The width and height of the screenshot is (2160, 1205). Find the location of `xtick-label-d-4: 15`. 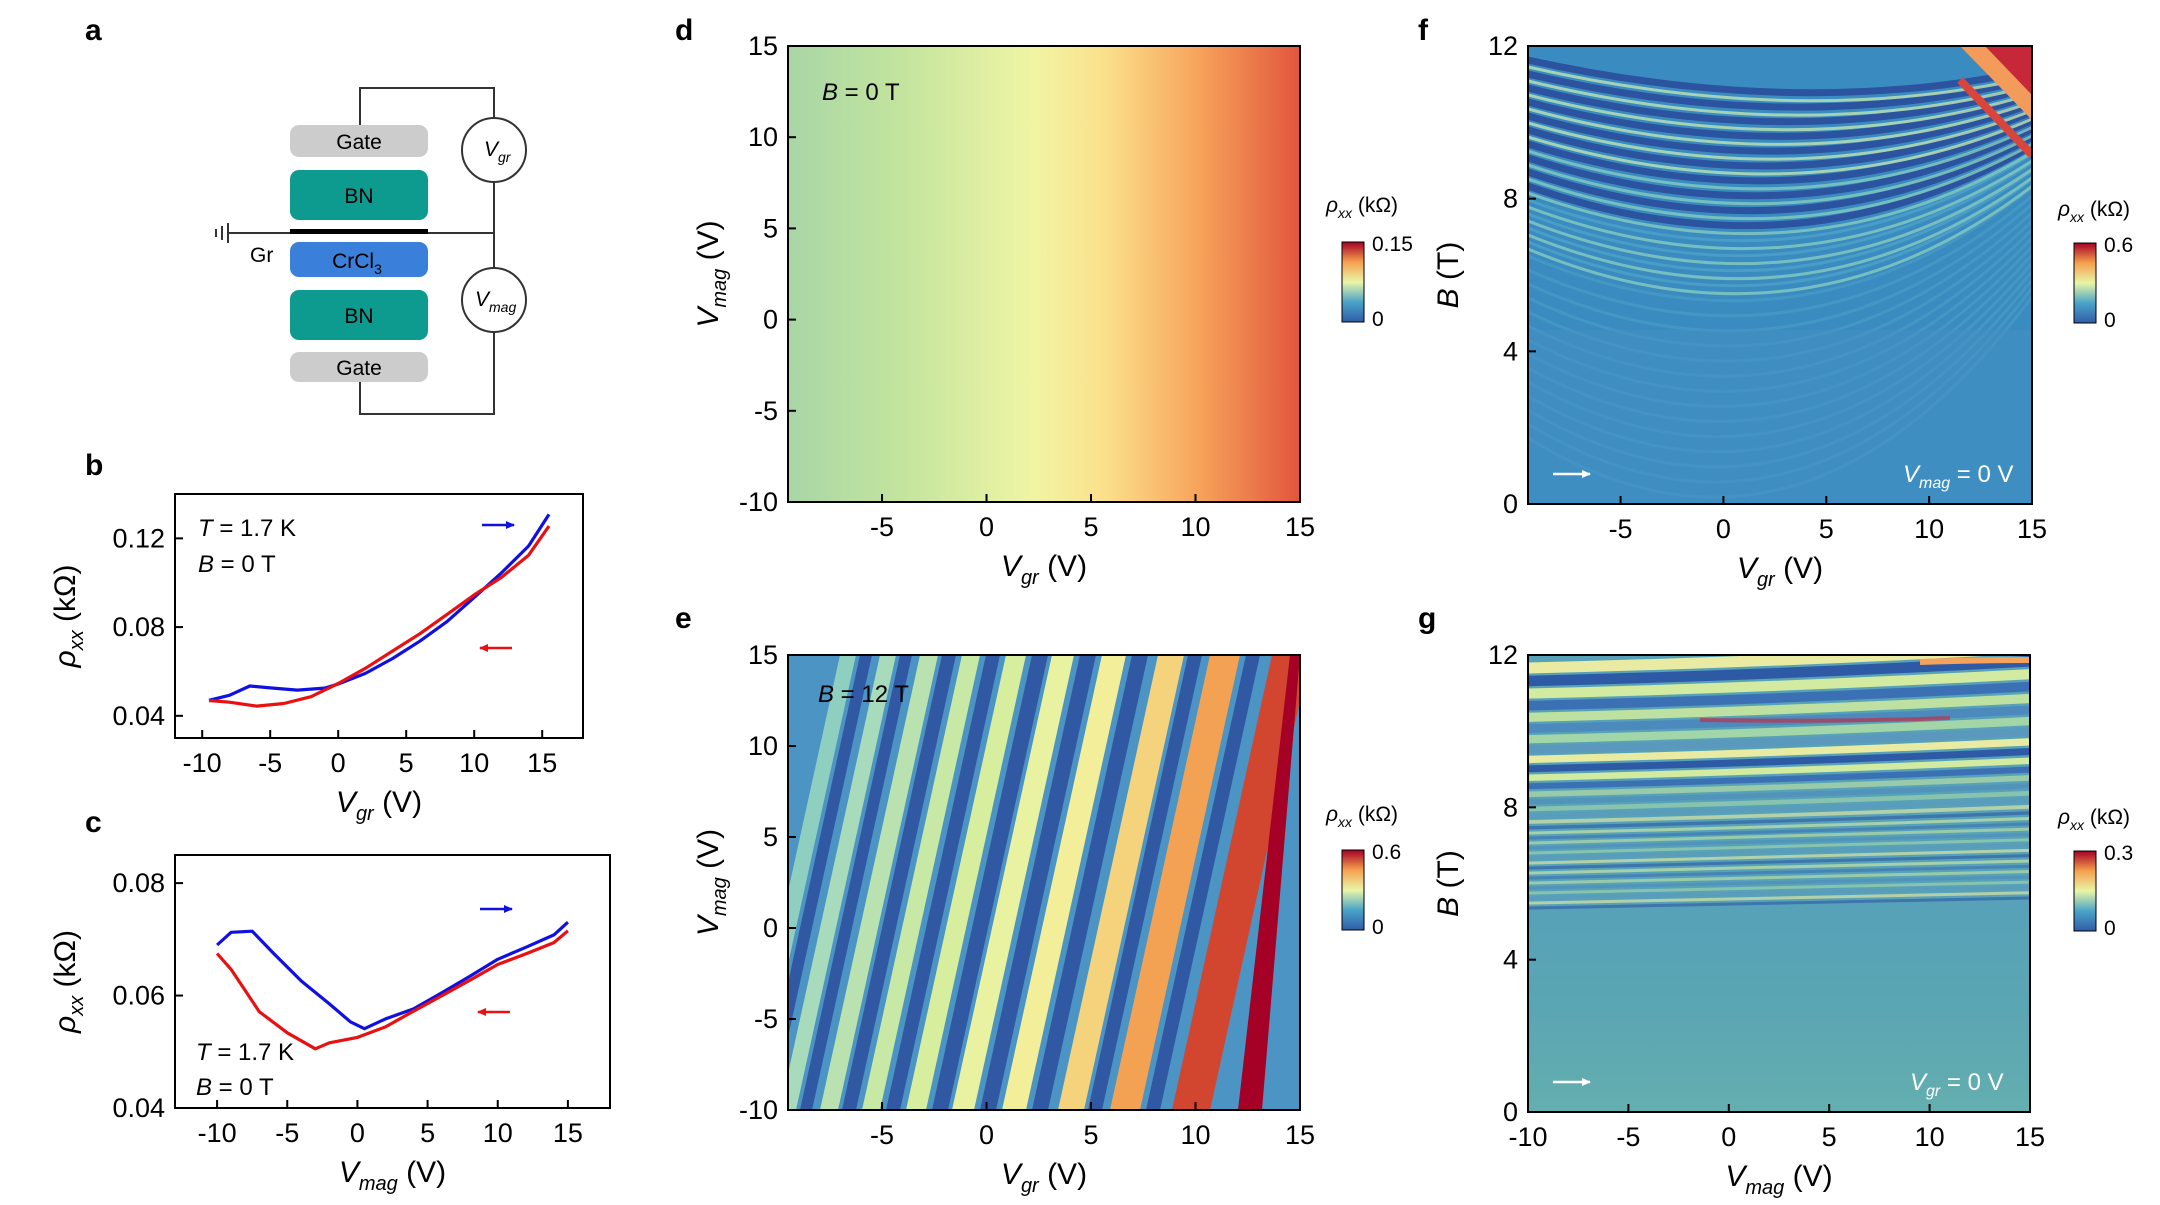

xtick-label-d-4: 15 is located at coordinates (1300, 527).